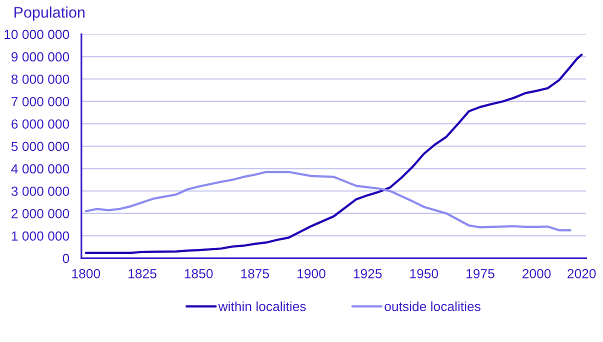 This screenshot has width=603, height=342. Describe the element at coordinates (41, 236) in the screenshot. I see `y-tick-label: 1 000 000` at that location.